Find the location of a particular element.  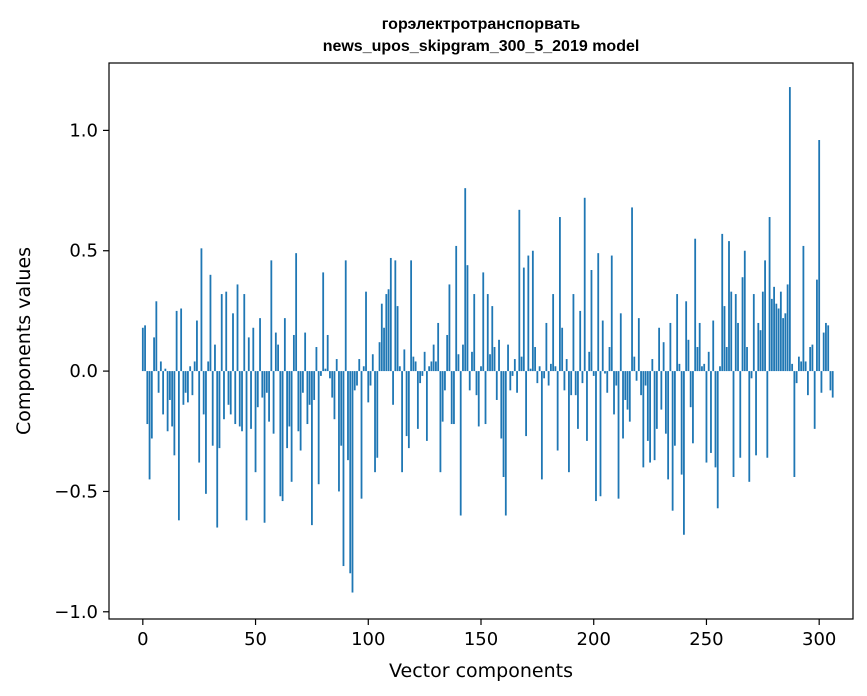

y-tick-label: −1.0 is located at coordinates (76, 612).